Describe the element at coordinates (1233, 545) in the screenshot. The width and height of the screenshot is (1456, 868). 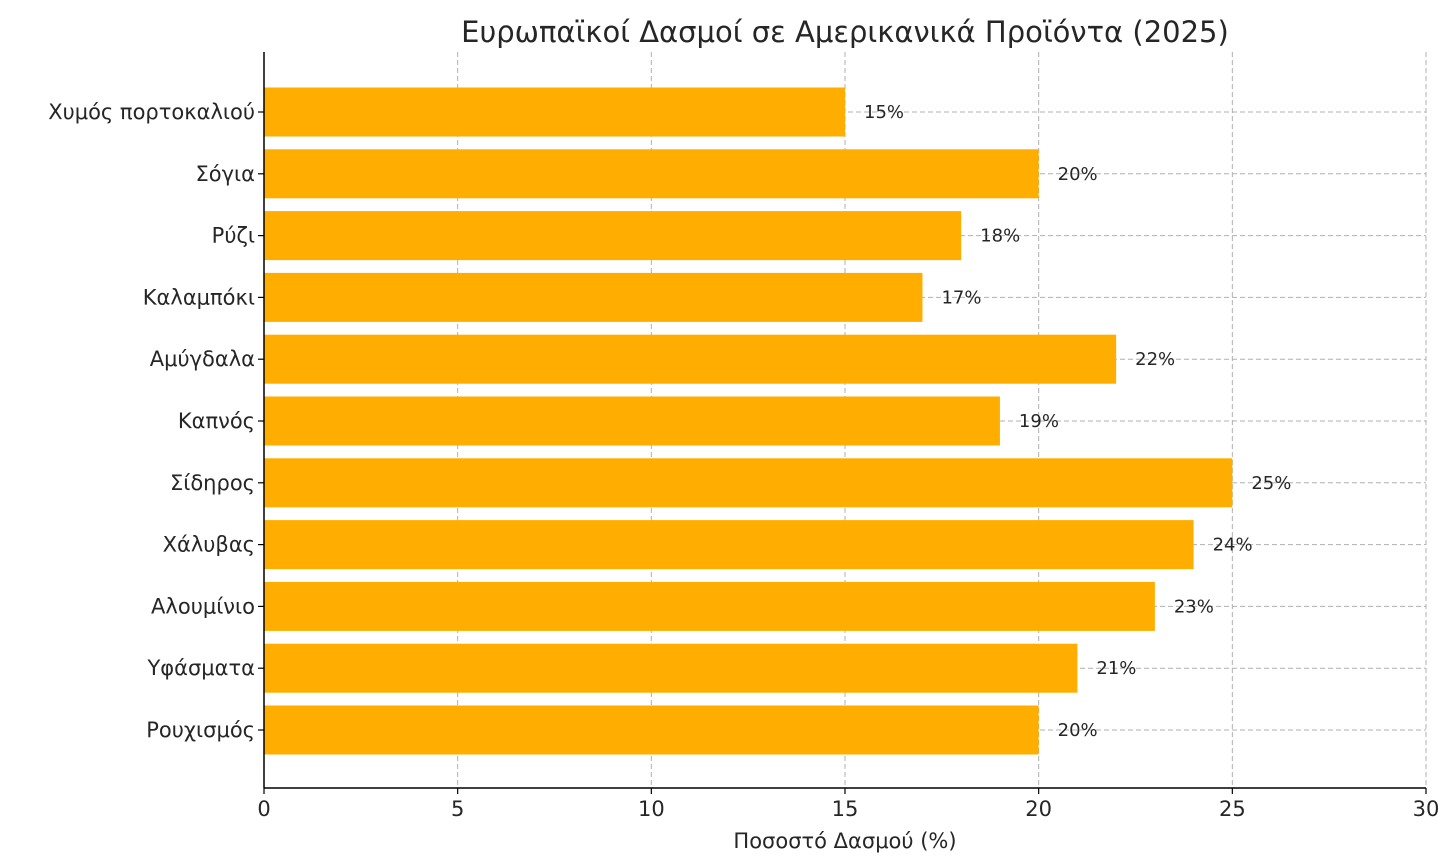
I see `bar-value-label: 24%` at that location.